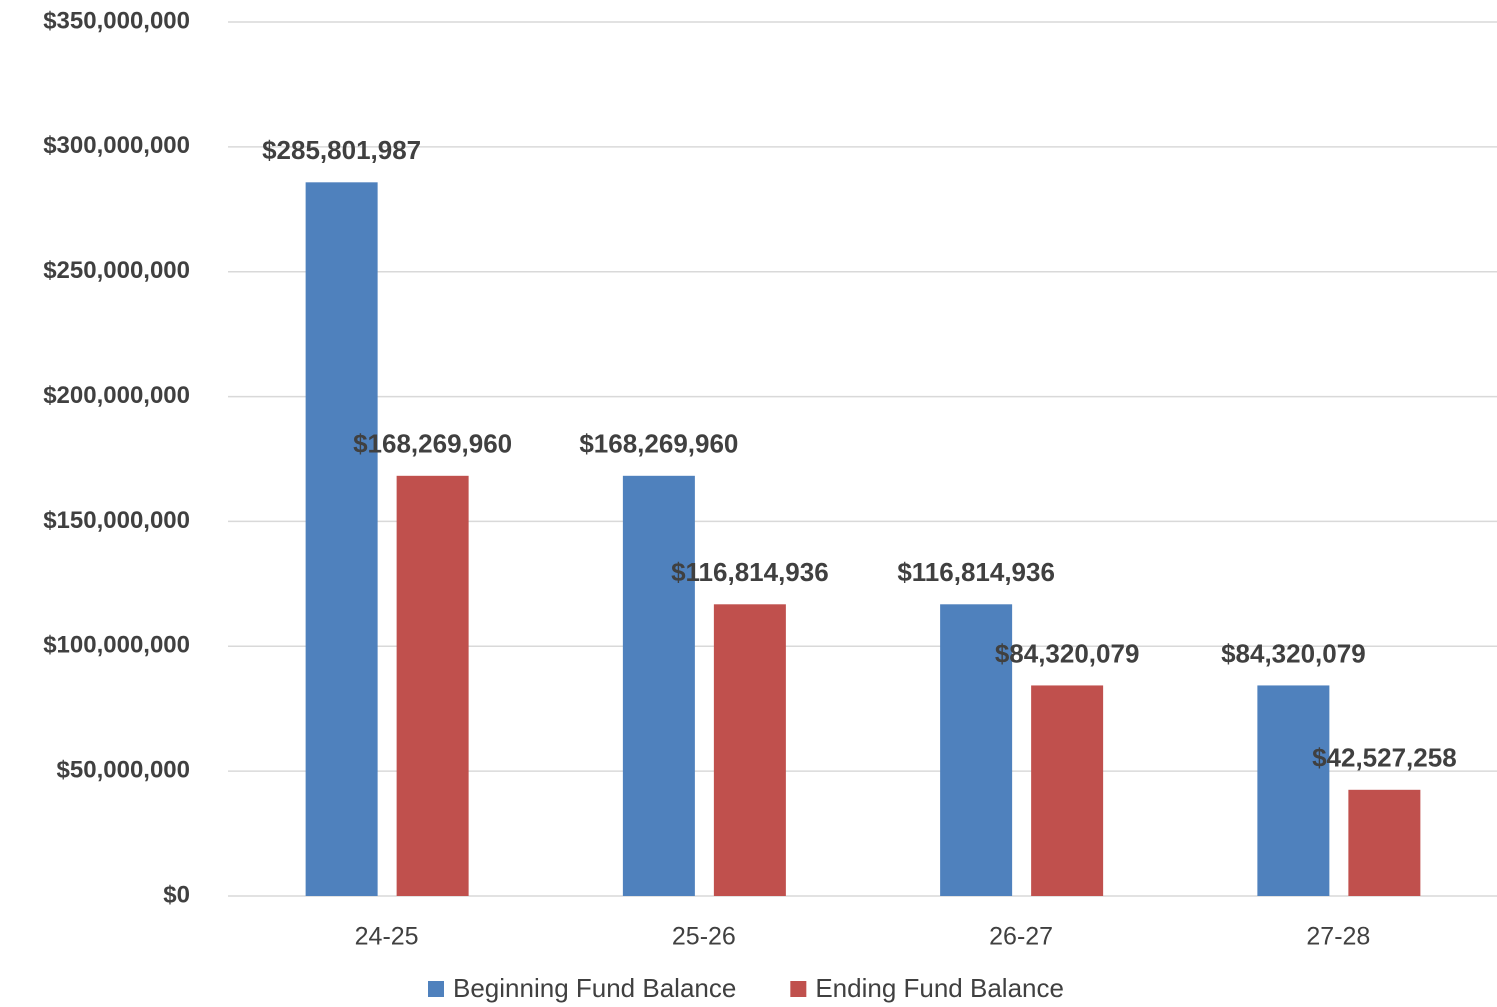 This screenshot has height=1007, width=1497. Describe the element at coordinates (387, 937) in the screenshot. I see `x-tick-label: 24-25` at that location.